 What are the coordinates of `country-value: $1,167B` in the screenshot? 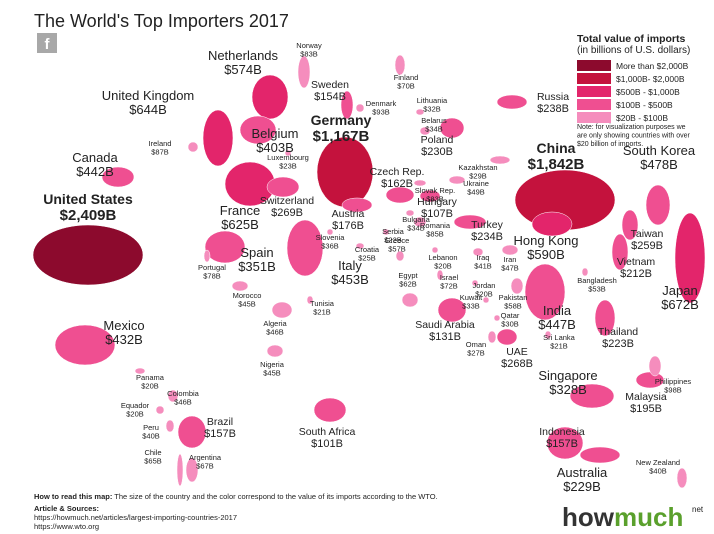 It's located at (341, 136).